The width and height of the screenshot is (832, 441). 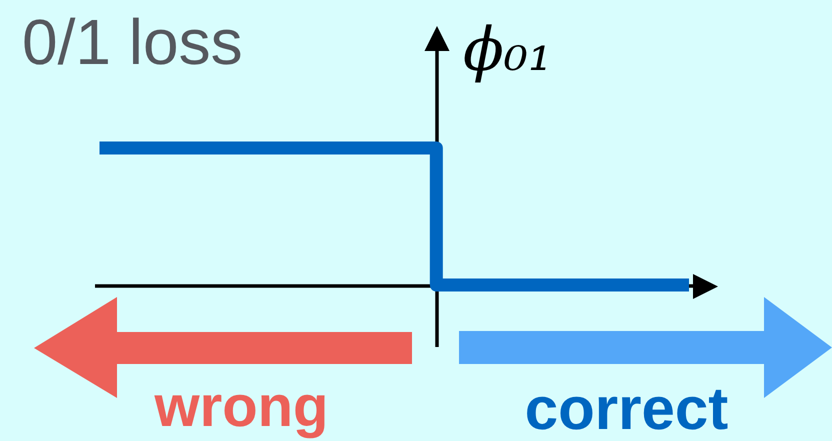 What do you see at coordinates (626, 408) in the screenshot?
I see `text: correct` at bounding box center [626, 408].